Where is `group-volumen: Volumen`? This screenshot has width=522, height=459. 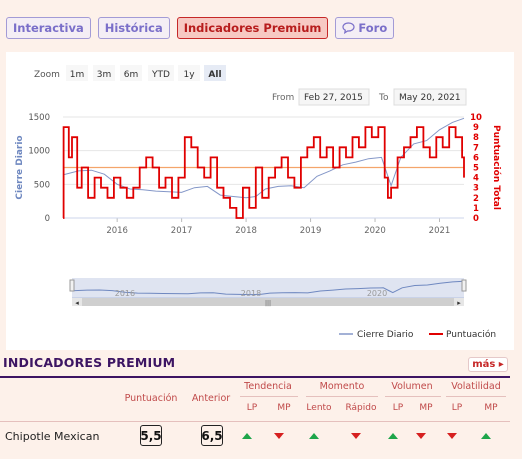
group-volumen: Volumen is located at coordinates (412, 386).